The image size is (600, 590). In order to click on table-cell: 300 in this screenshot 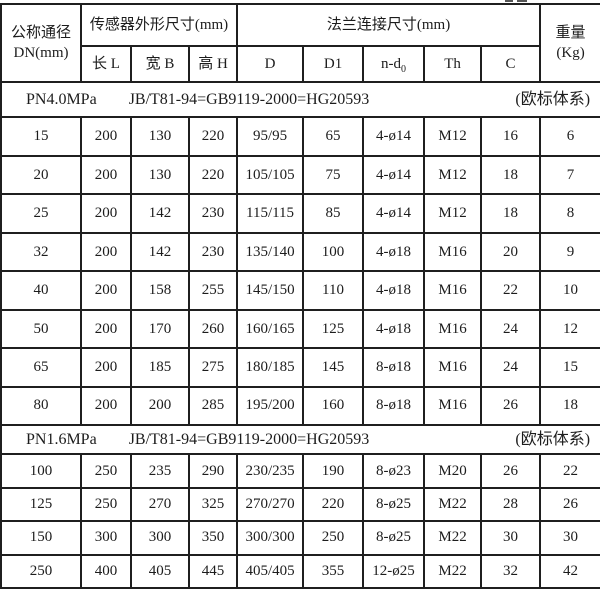, I will do `click(160, 538)`.